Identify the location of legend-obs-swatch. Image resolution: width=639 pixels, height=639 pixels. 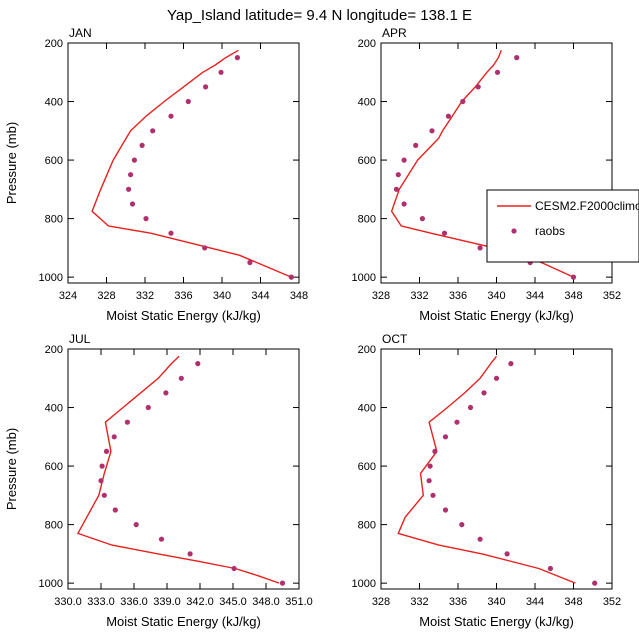
(514, 231).